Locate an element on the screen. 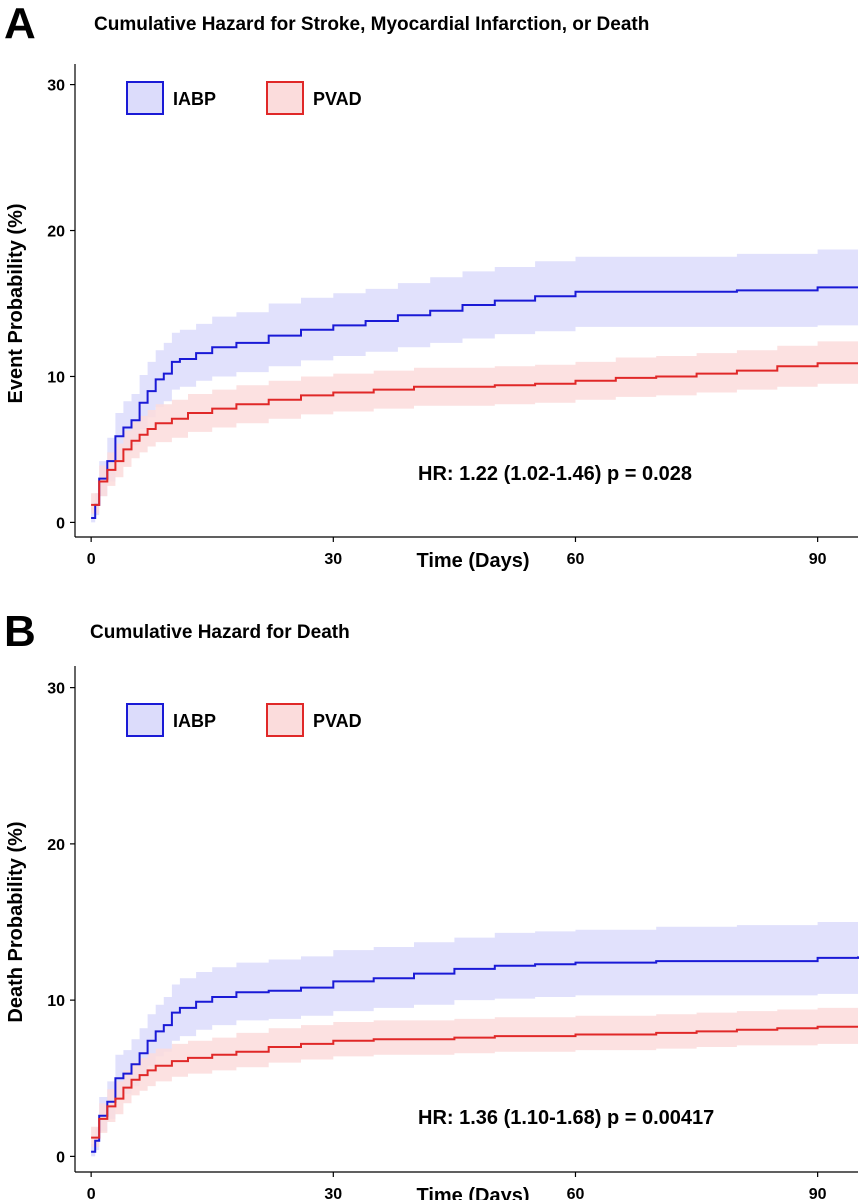  hazard-ratio-annotation: HR: 1.22 (1.02-1.46) p = 0.028 is located at coordinates (555, 474).